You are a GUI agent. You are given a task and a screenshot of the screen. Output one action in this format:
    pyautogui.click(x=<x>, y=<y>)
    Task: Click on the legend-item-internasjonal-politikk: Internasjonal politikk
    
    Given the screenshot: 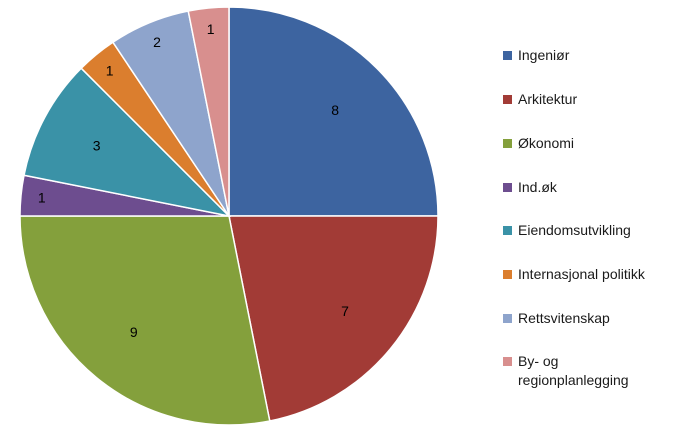 What is the action you would take?
    pyautogui.click(x=585, y=274)
    